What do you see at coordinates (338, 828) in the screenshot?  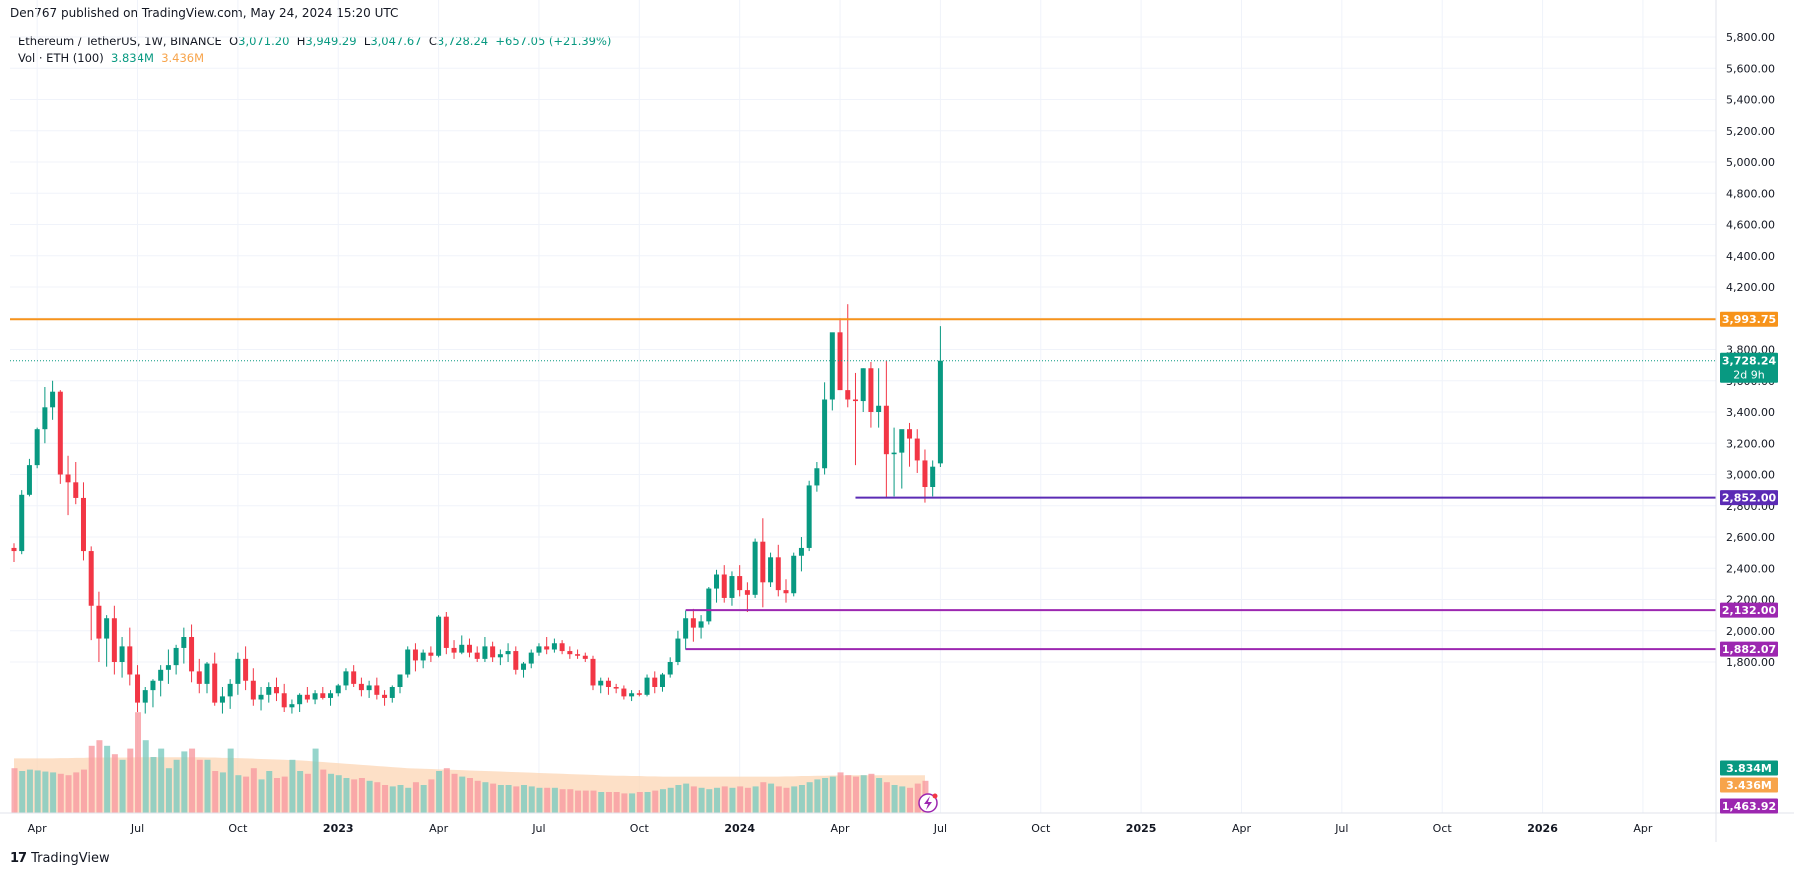 I see `time-tick-label: 2023` at bounding box center [338, 828].